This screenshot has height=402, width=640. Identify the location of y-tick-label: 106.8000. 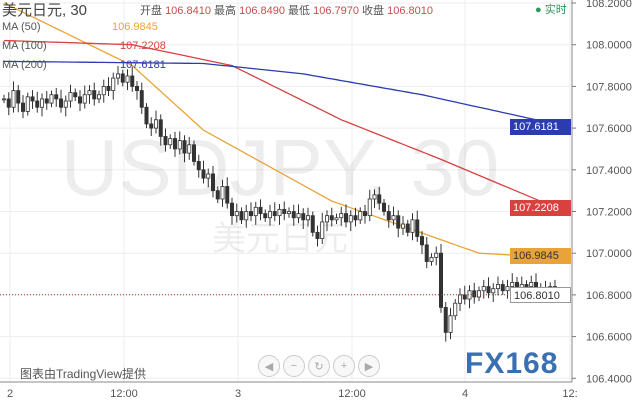
(609, 296).